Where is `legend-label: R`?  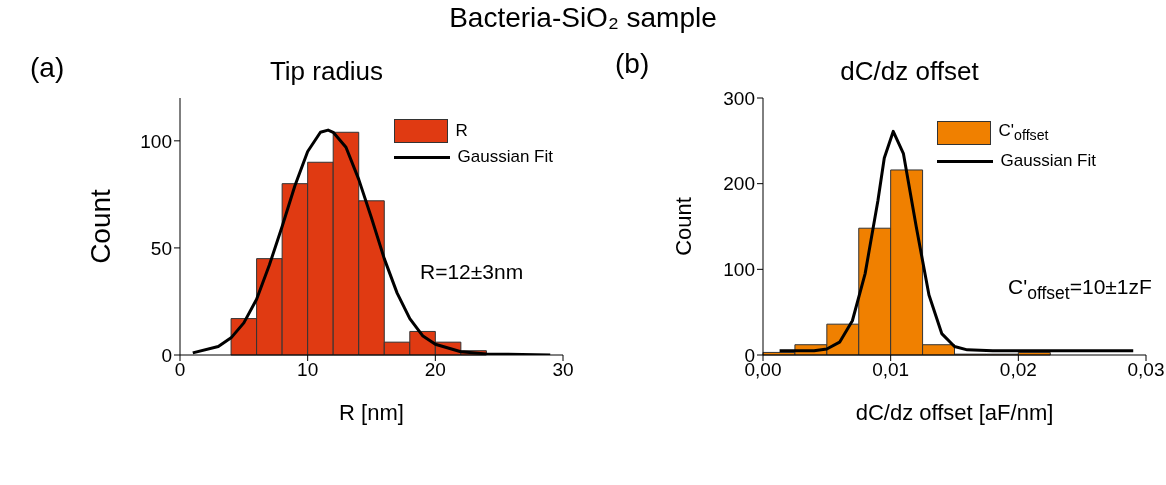
legend-label: R is located at coordinates (461, 131).